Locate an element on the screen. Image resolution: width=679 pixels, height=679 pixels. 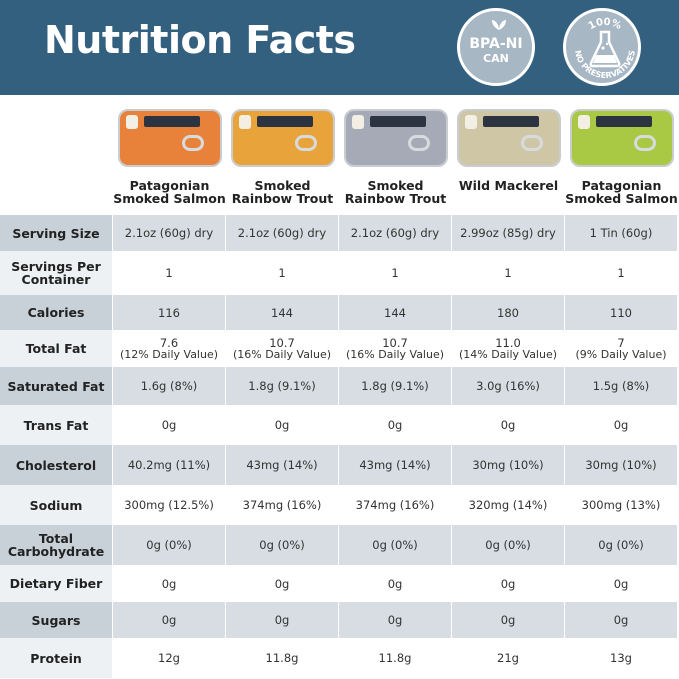
cell-value: 300mg (12.5%) is located at coordinates (169, 505).